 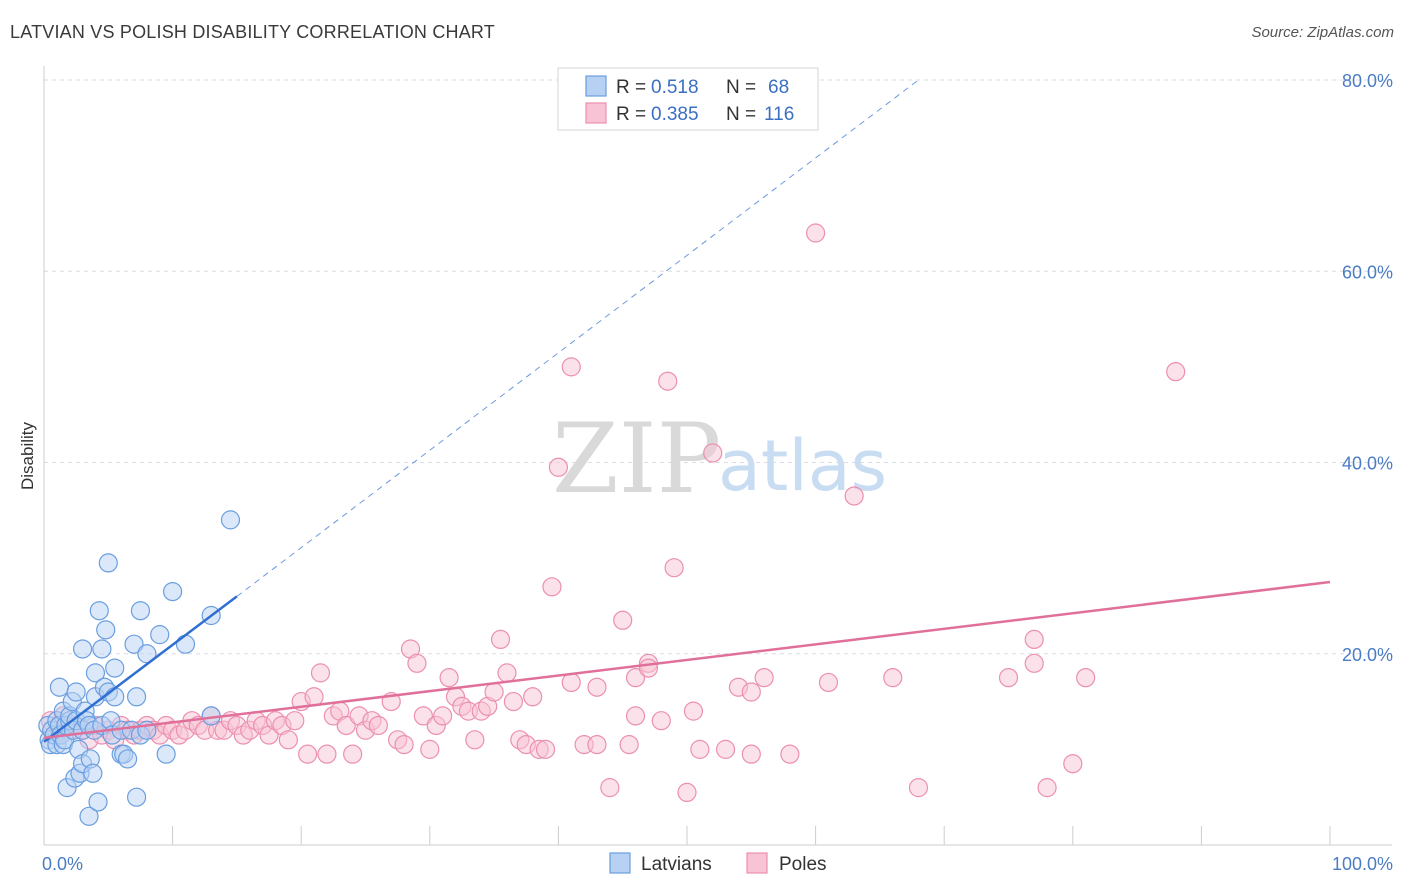 What do you see at coordinates (757, 863) in the screenshot?
I see `bottom-legend-swatch-poles` at bounding box center [757, 863].